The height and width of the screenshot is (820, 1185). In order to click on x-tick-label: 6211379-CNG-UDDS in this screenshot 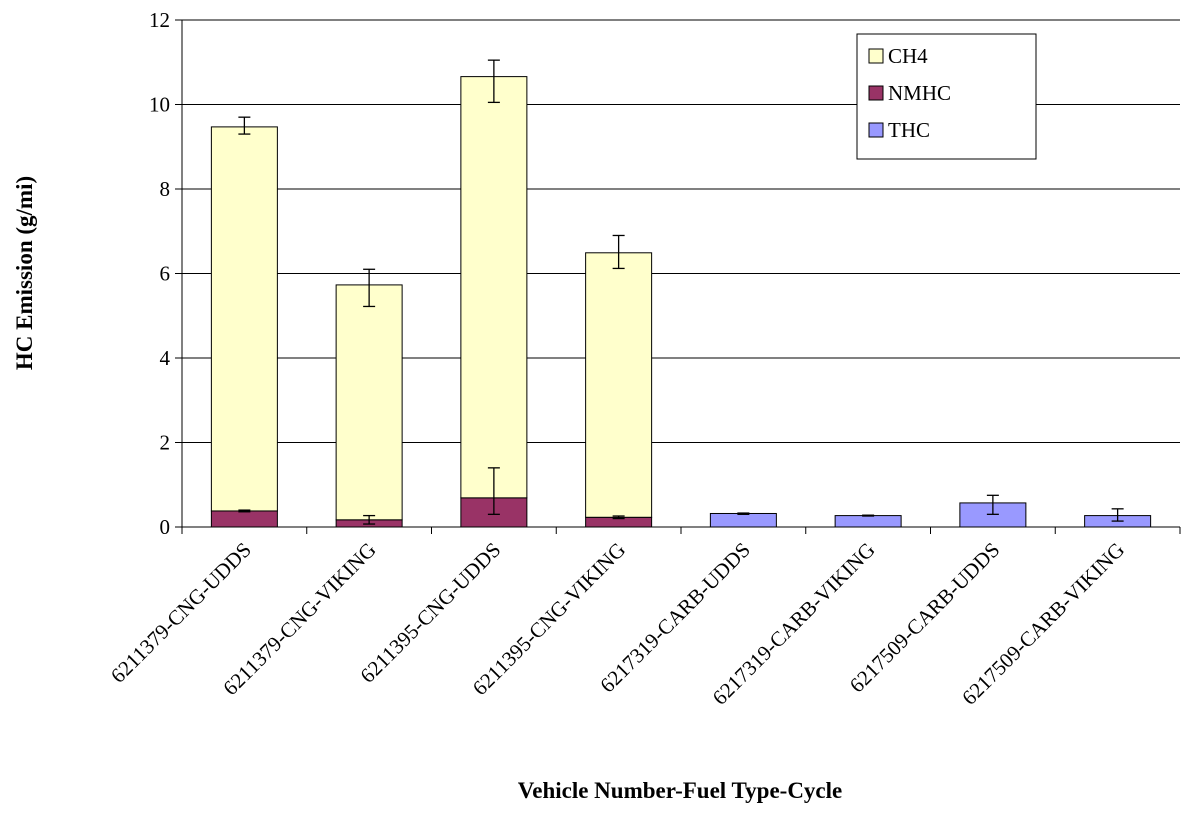, I will do `click(181, 613)`.